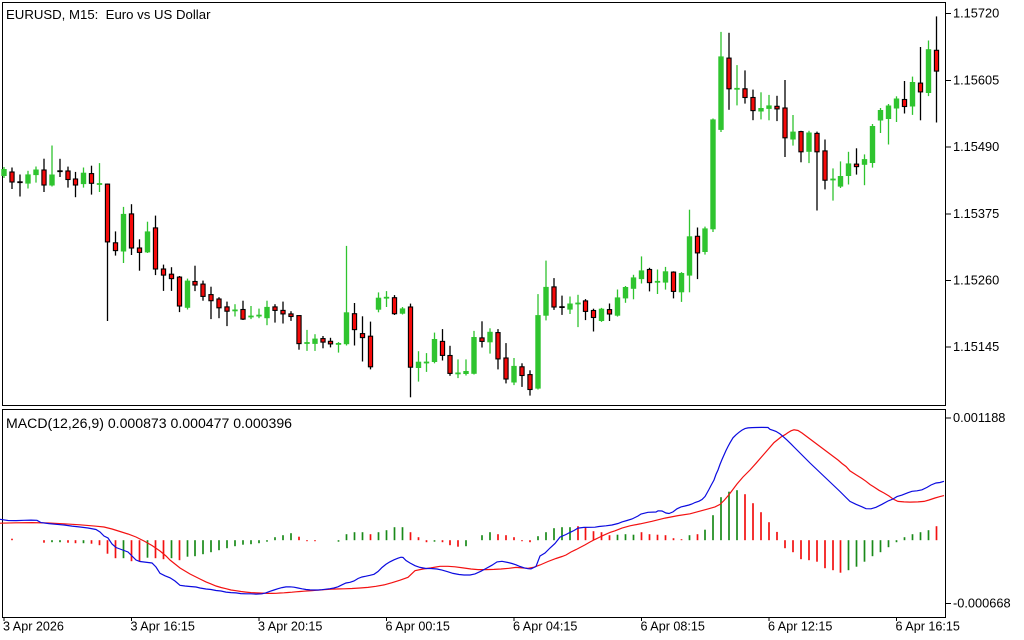 The width and height of the screenshot is (1024, 640). What do you see at coordinates (979, 417) in the screenshot?
I see `svg-text: 0.001188` at bounding box center [979, 417].